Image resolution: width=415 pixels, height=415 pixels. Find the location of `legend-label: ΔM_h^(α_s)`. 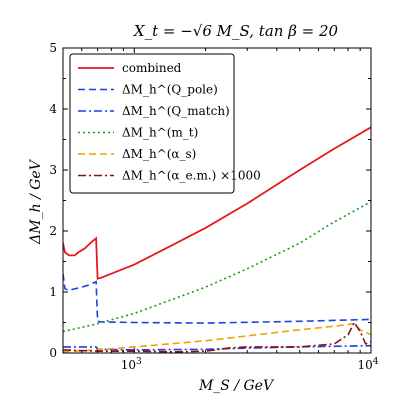

legend-label: ΔM_h^(α_s) is located at coordinates (159, 154).